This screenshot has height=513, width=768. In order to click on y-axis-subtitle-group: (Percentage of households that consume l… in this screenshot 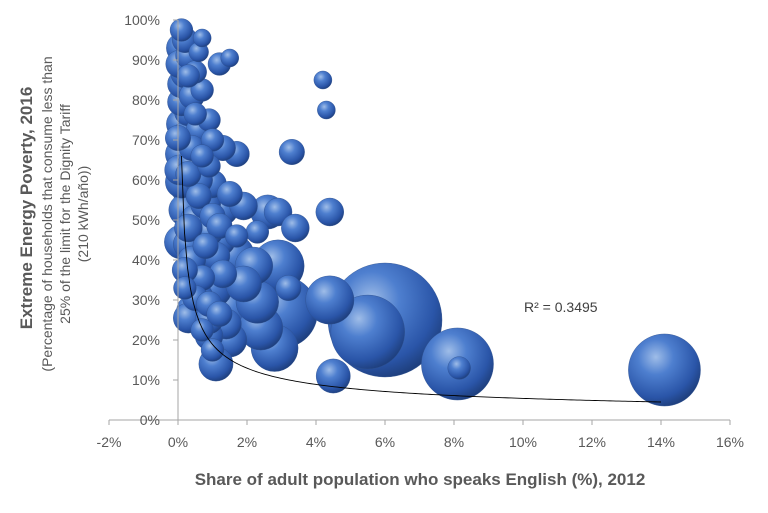, I will do `click(47, 213)`.